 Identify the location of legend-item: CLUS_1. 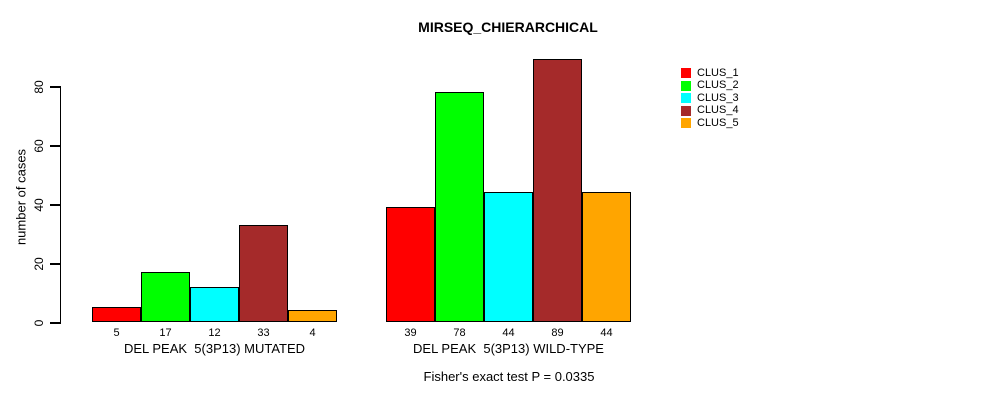
(710, 73).